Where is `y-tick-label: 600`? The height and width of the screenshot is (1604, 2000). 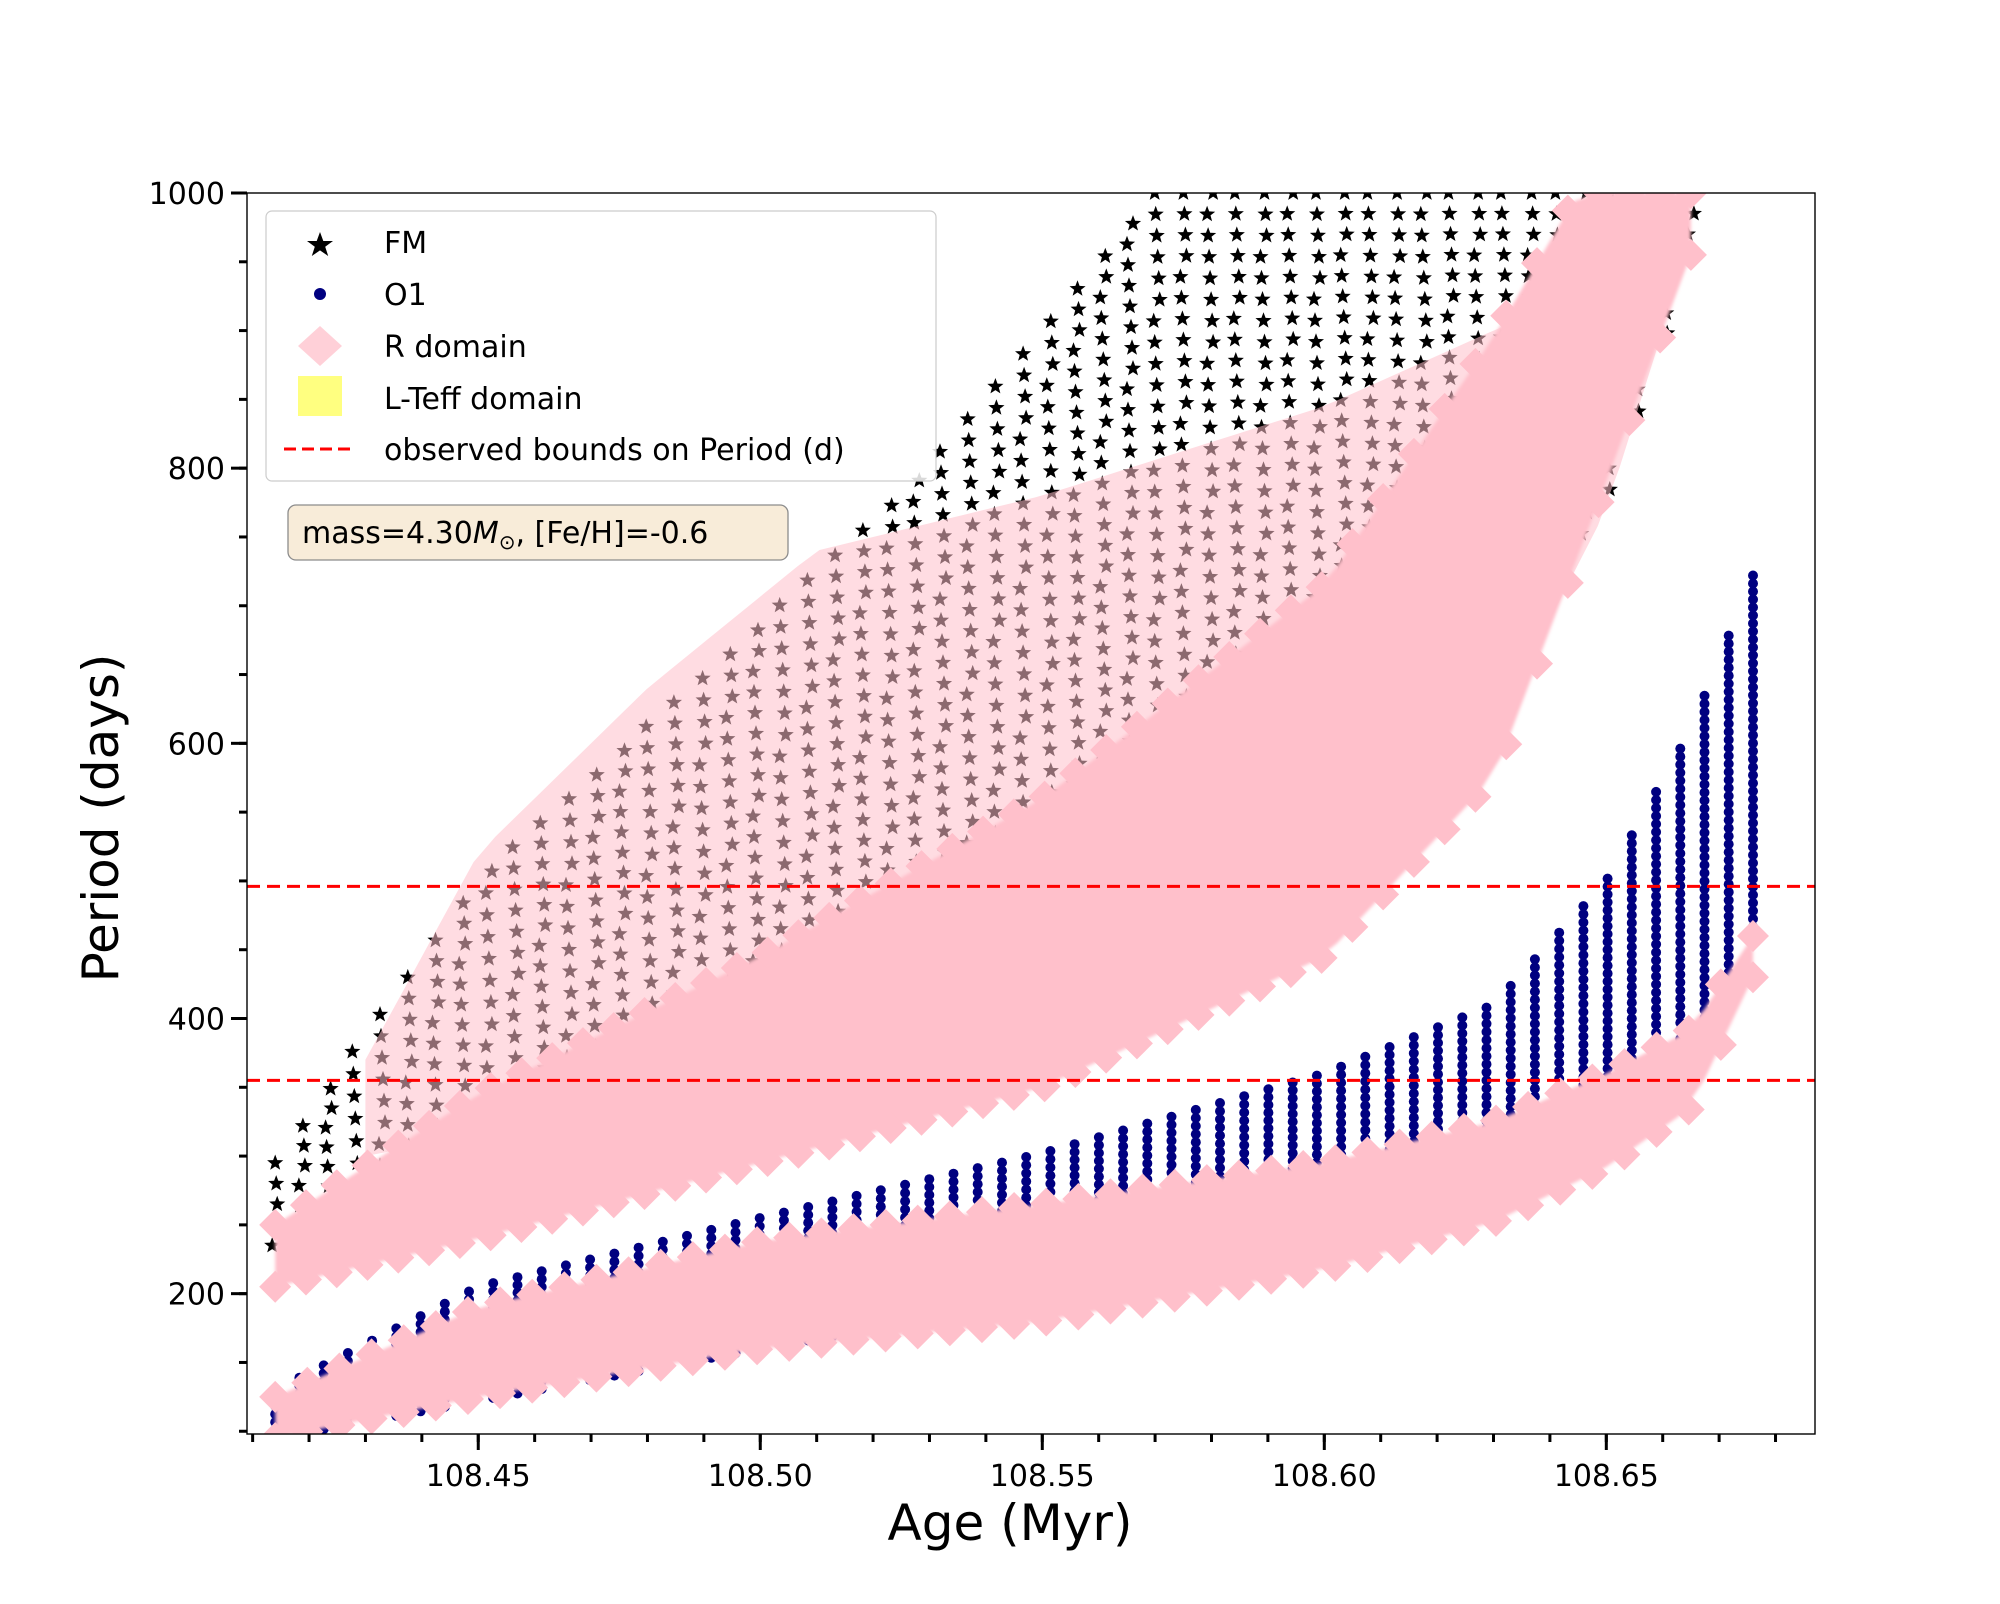 y-tick-label: 600 is located at coordinates (196, 744).